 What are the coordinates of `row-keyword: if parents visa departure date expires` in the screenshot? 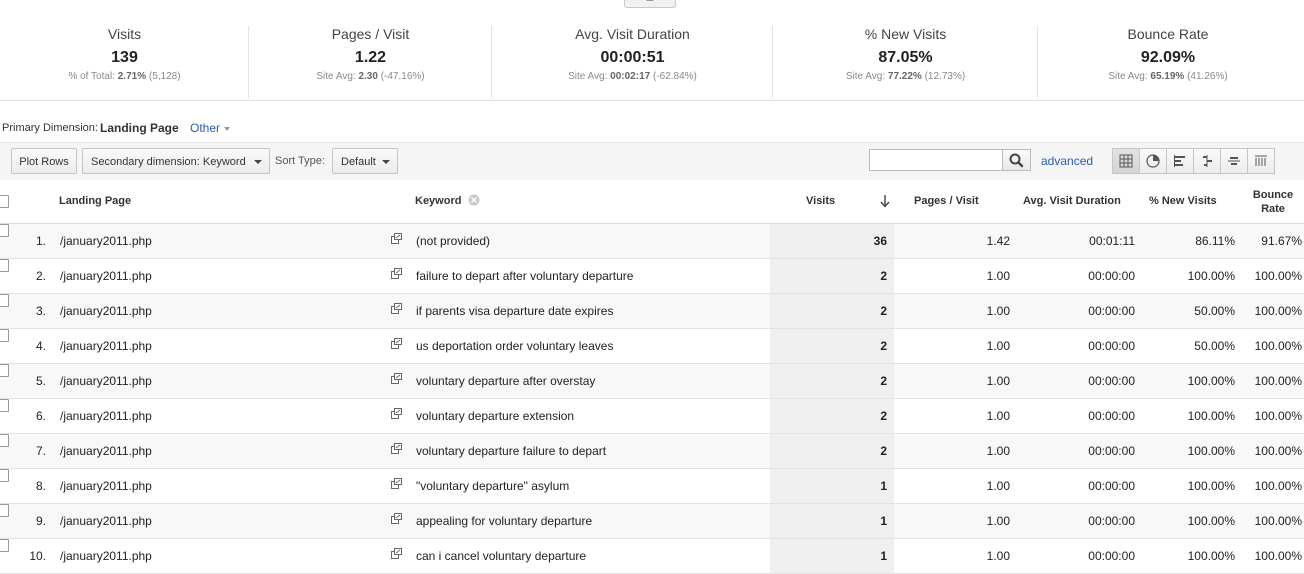 It's located at (515, 311).